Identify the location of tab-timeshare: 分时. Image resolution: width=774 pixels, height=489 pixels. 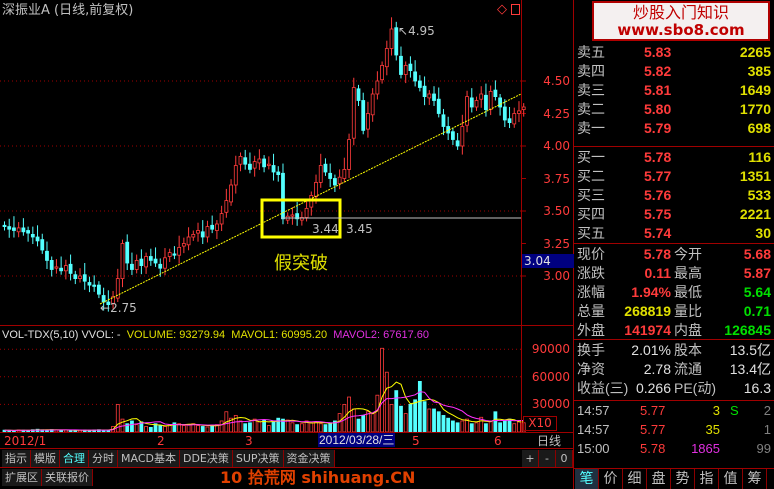
(103, 458).